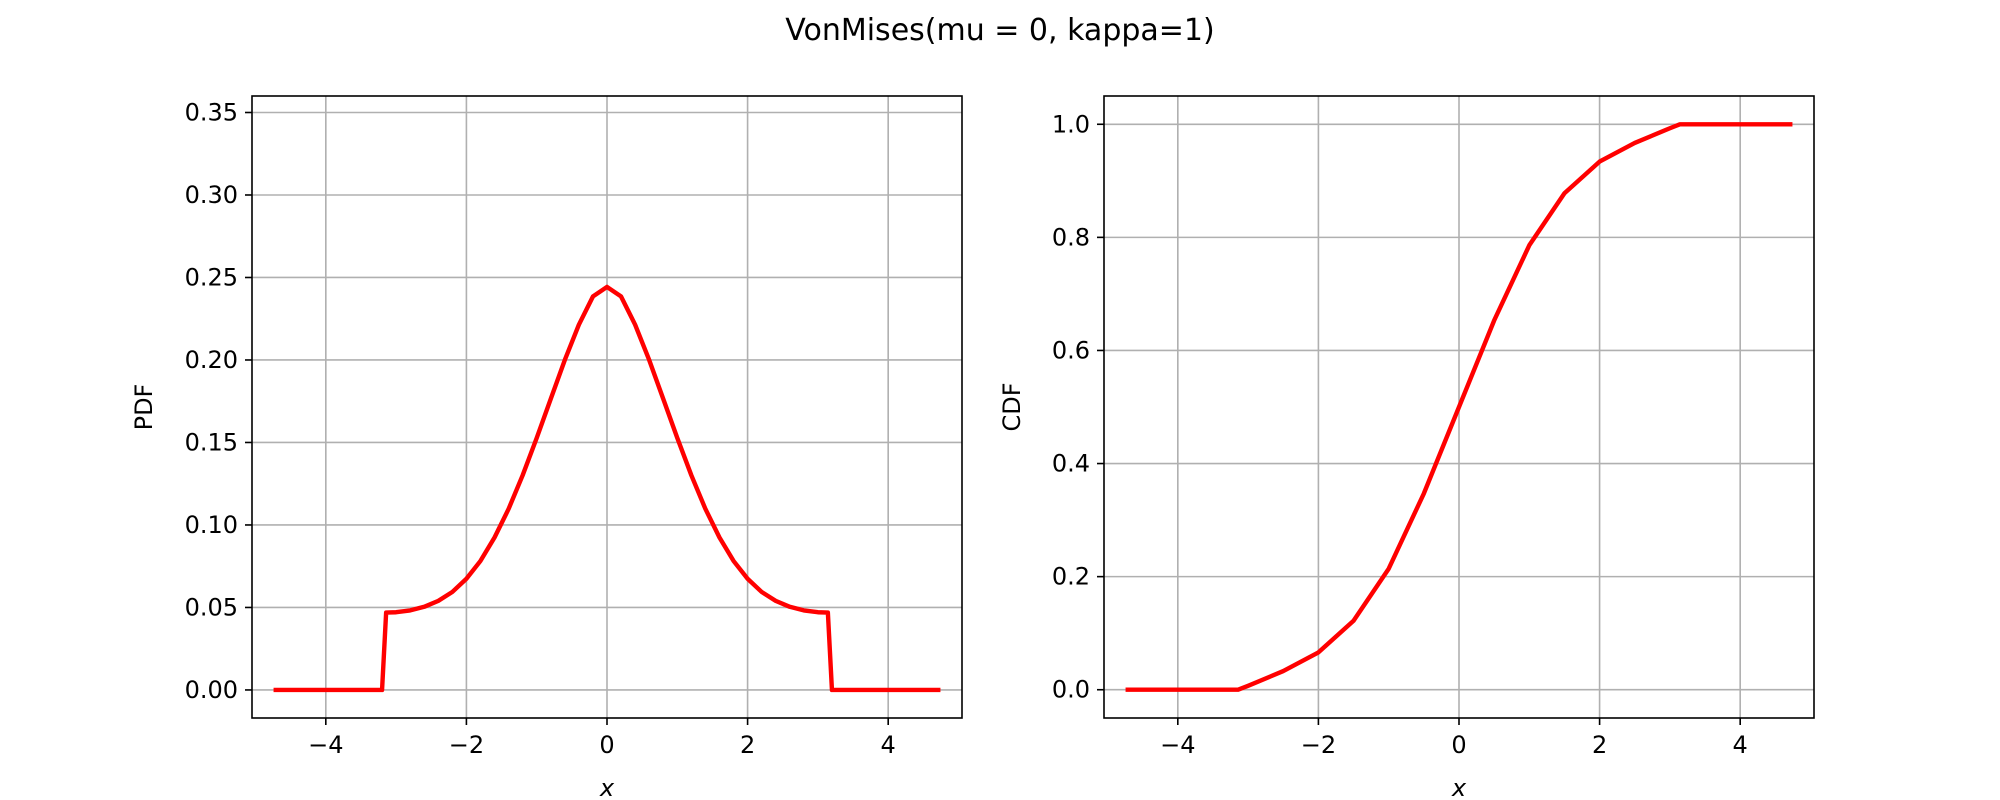 This screenshot has width=2000, height=800. Describe the element at coordinates (325, 745) in the screenshot. I see `pdf-x-tick-label-0: −4` at that location.